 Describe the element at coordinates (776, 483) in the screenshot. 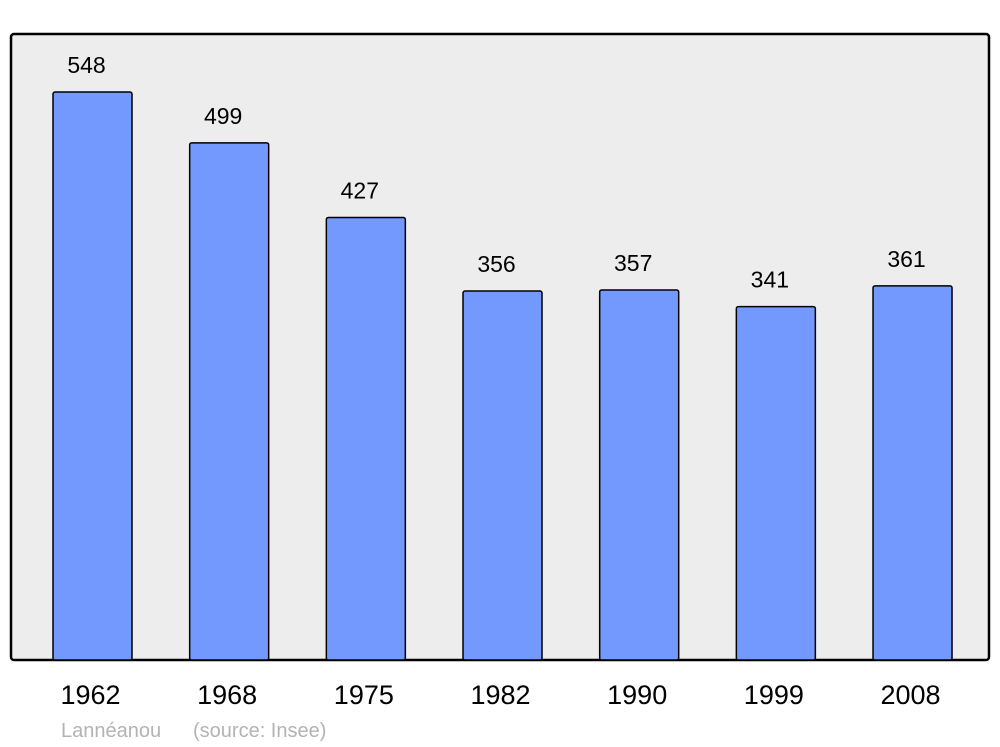

I see `bar-1999` at that location.